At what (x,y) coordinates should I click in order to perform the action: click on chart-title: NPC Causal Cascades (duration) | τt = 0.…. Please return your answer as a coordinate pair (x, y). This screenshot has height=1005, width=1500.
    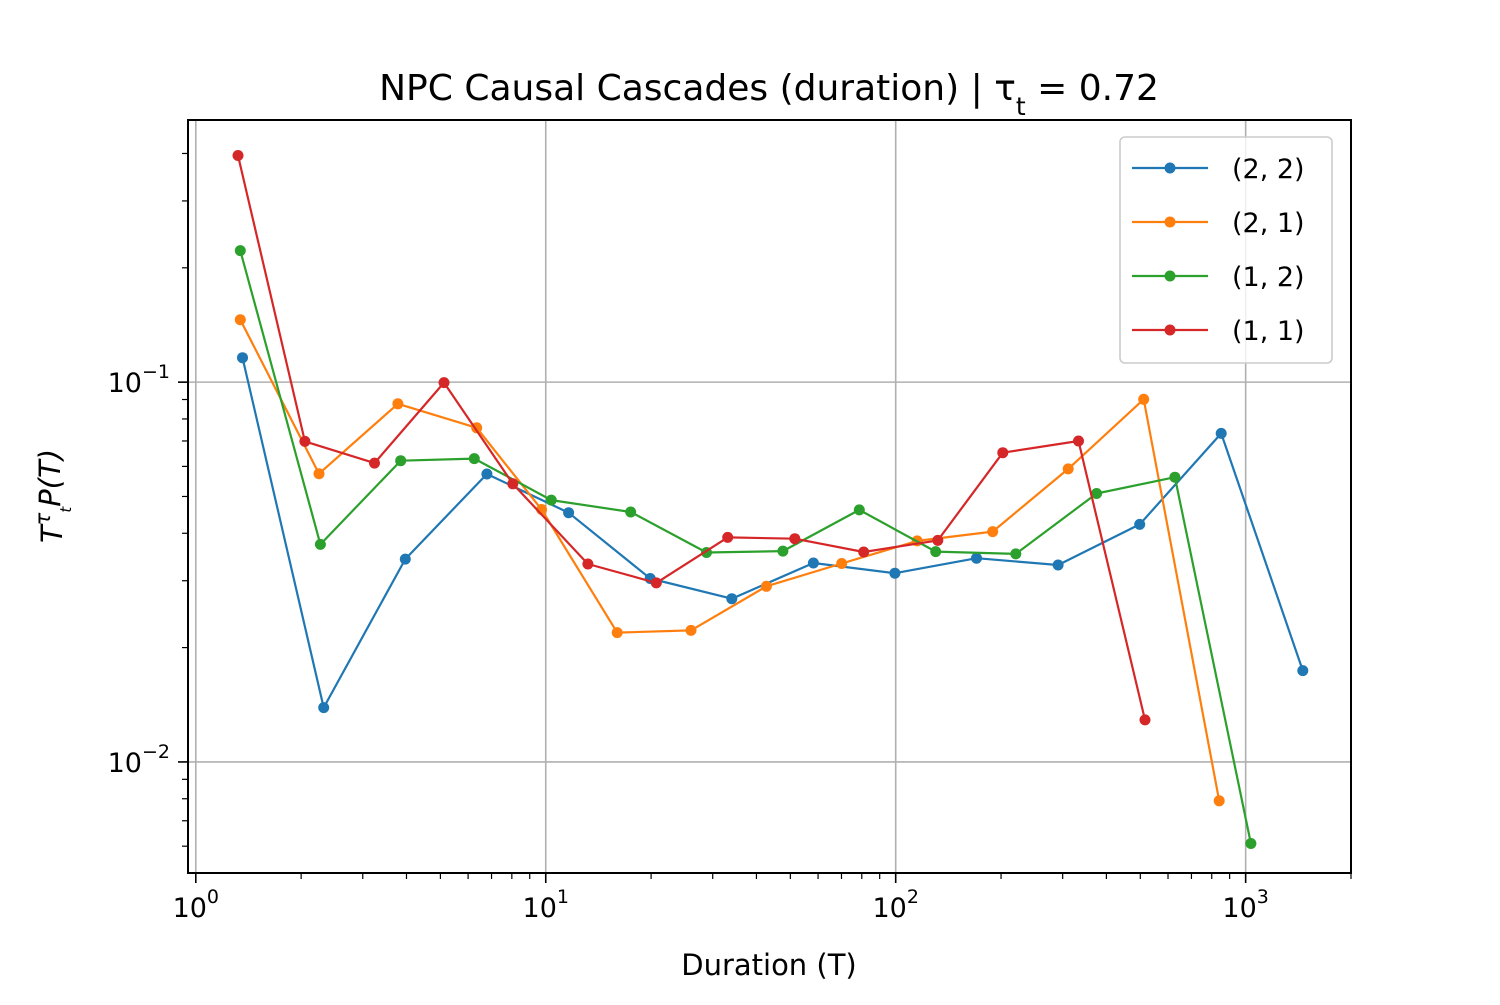
    Looking at the image, I should click on (769, 94).